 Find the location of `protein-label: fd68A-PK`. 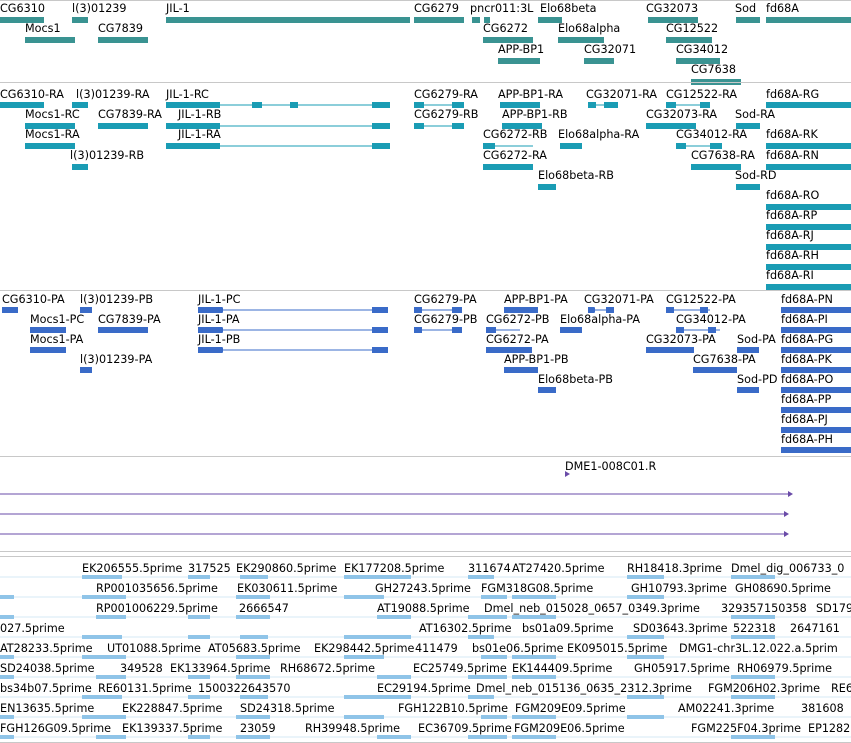

protein-label: fd68A-PK is located at coordinates (806, 359).